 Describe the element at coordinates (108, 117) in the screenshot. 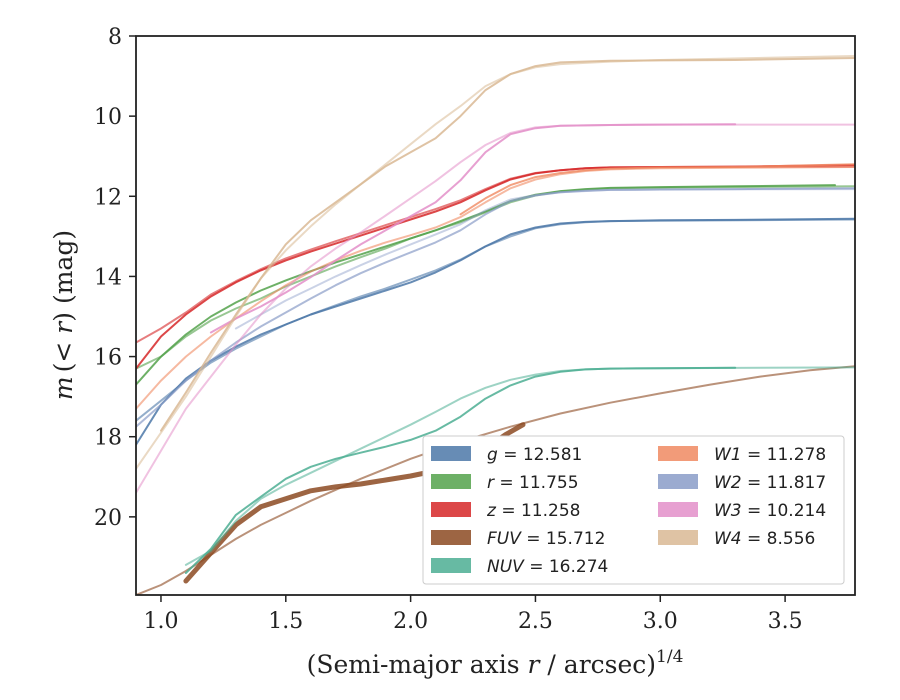

I see `y-tick-label: 10` at that location.